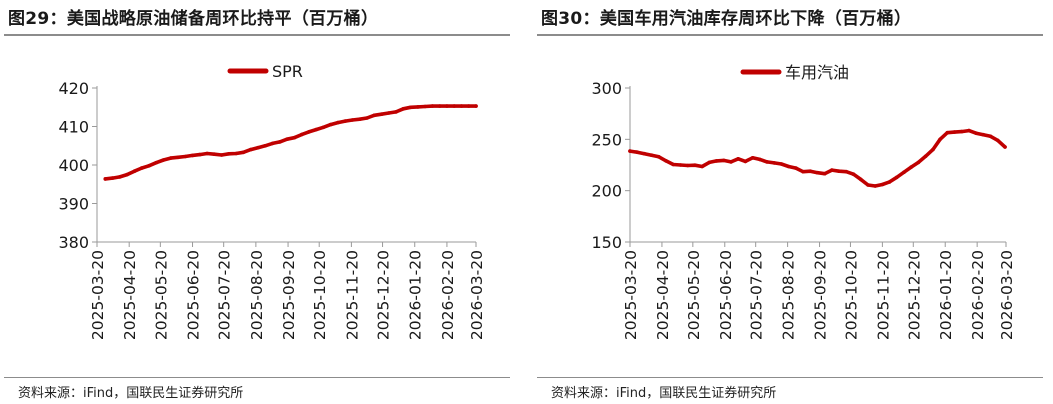 The height and width of the screenshot is (404, 1053). I want to click on y-tick-label: 200, so click(606, 191).